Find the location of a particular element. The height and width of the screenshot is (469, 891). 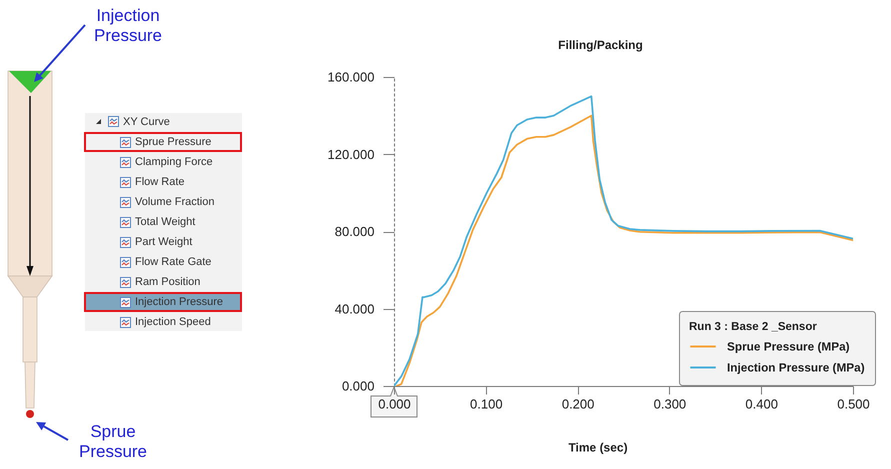

x-tick-label: 0.200 is located at coordinates (578, 404).